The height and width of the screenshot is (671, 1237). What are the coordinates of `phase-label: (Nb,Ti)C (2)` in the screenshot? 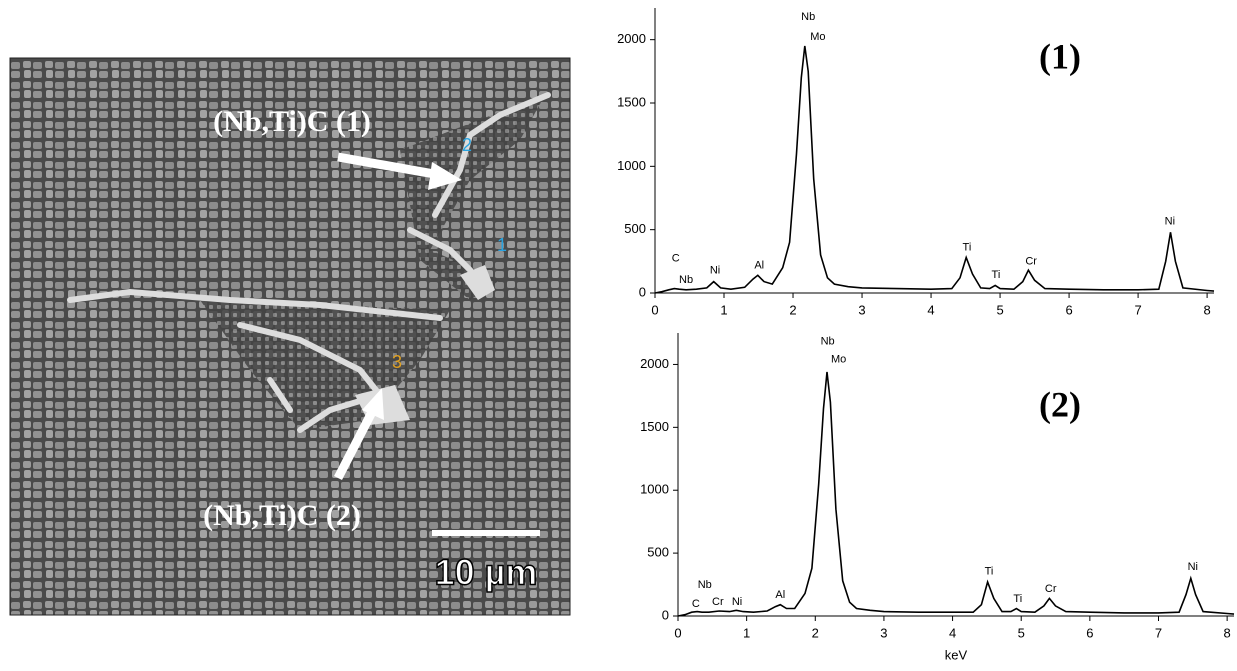 It's located at (282, 515).